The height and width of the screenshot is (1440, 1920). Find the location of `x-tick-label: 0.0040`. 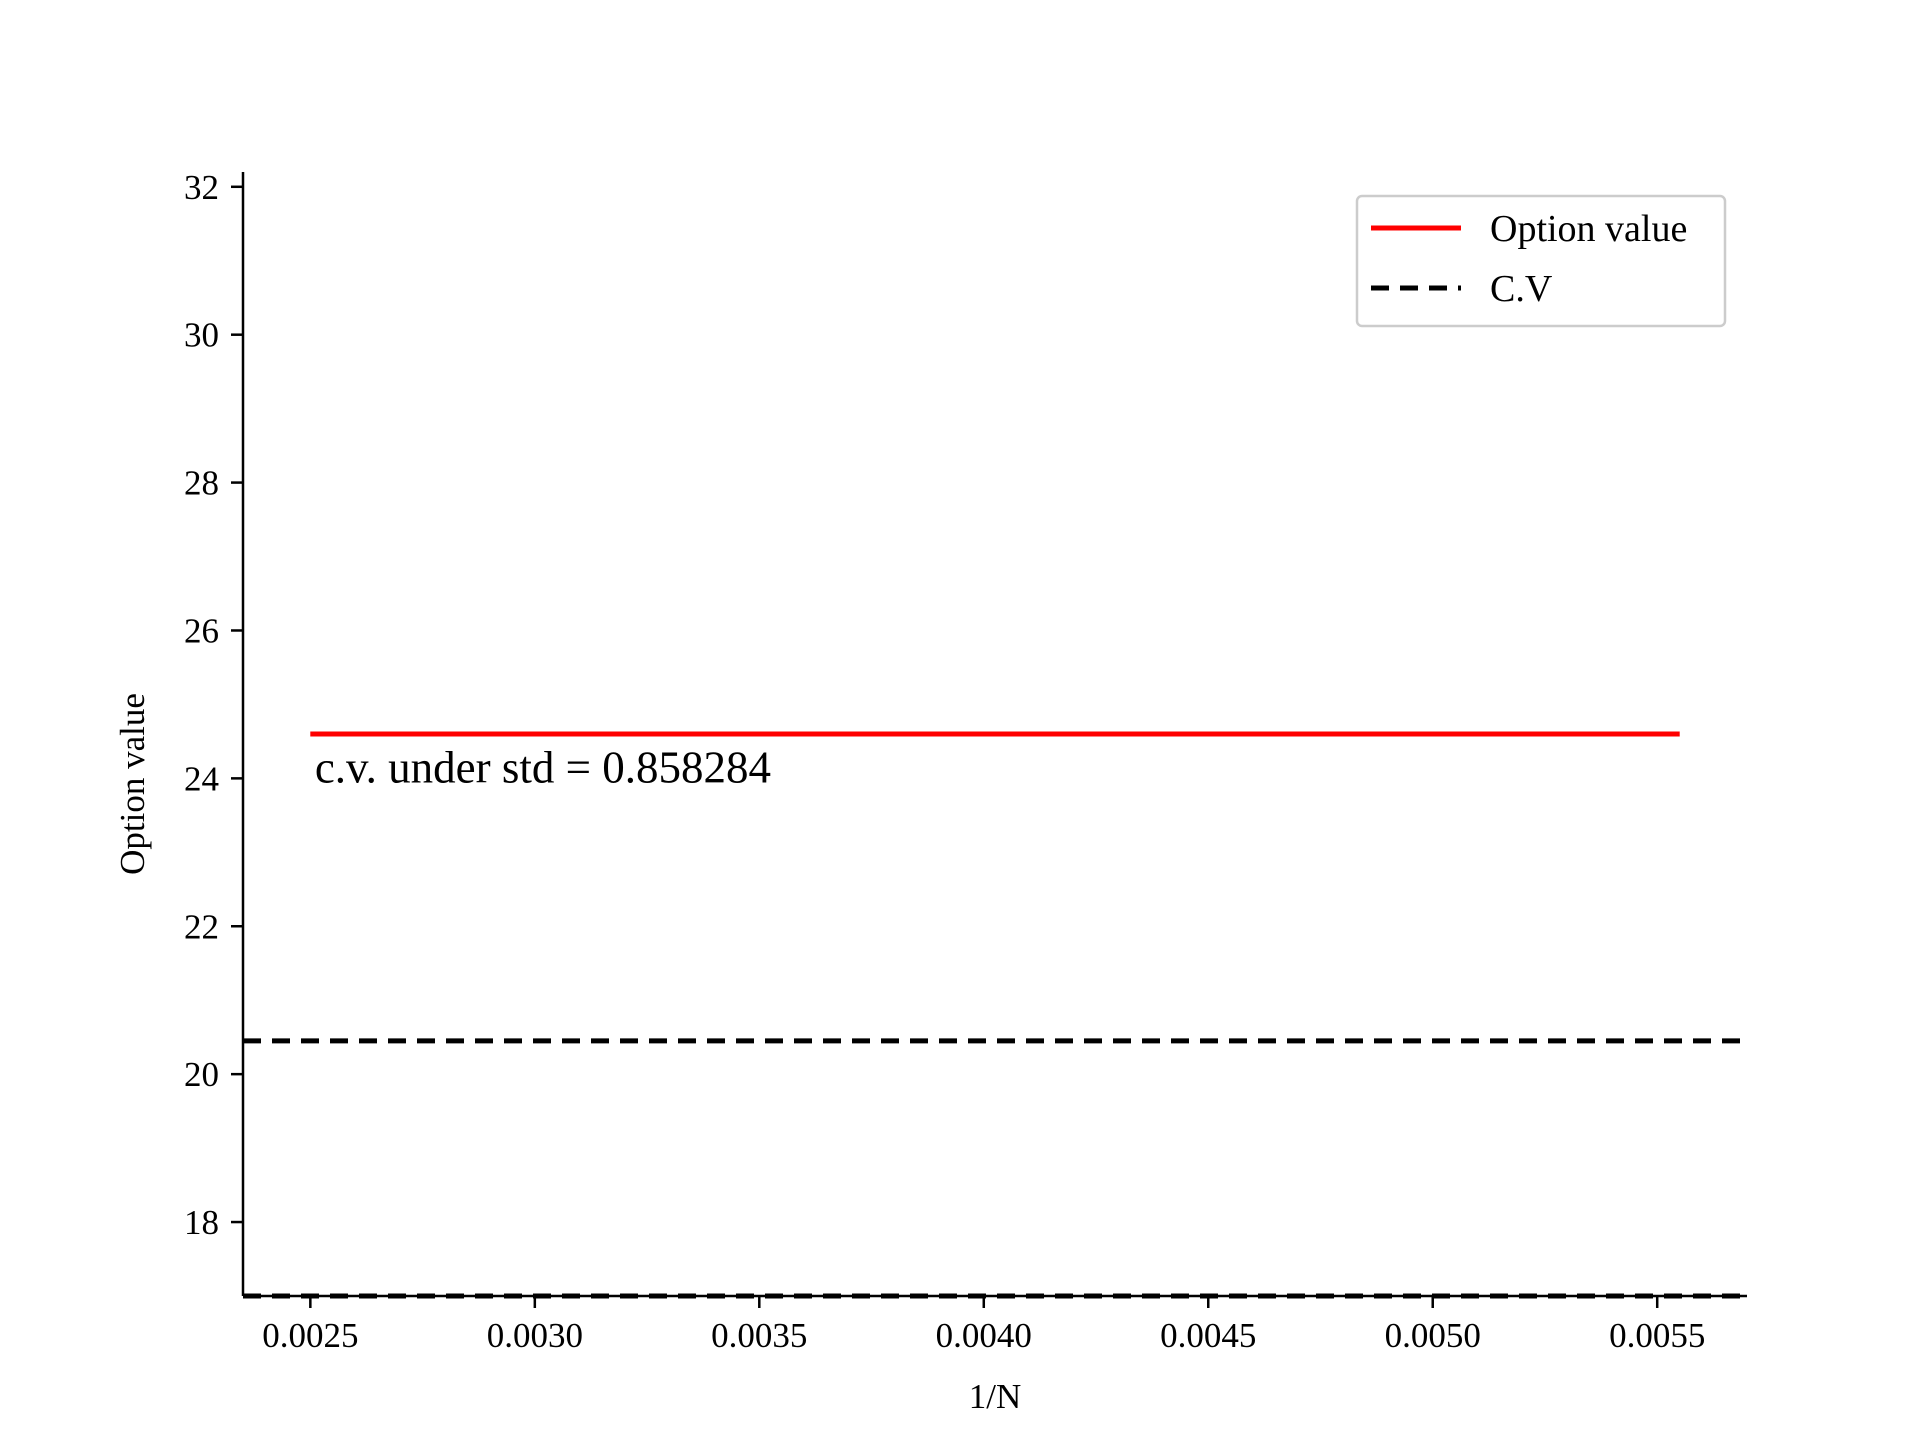

x-tick-label: 0.0040 is located at coordinates (984, 1335).